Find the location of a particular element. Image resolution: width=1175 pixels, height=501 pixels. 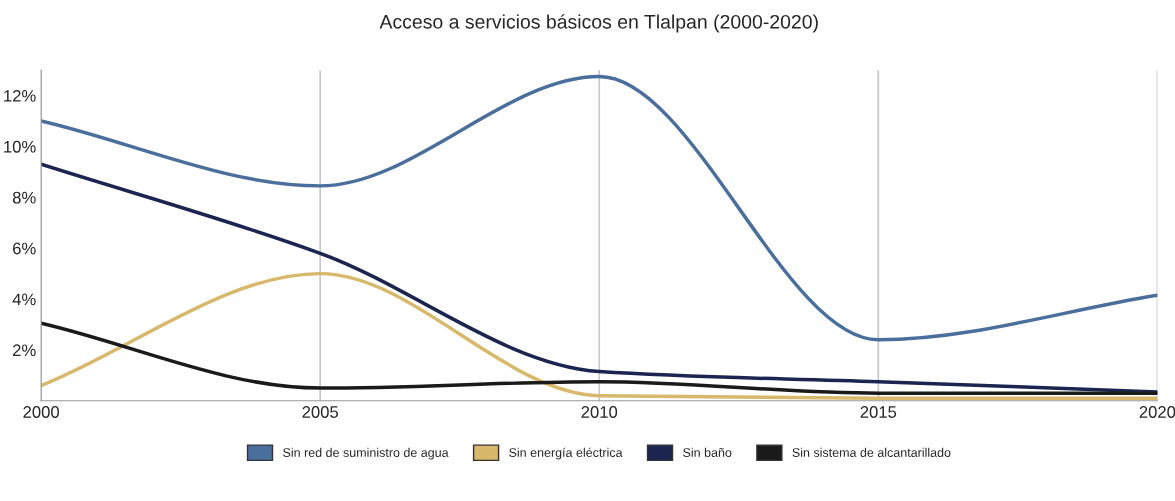

legend-label: Sin baño is located at coordinates (707, 452).